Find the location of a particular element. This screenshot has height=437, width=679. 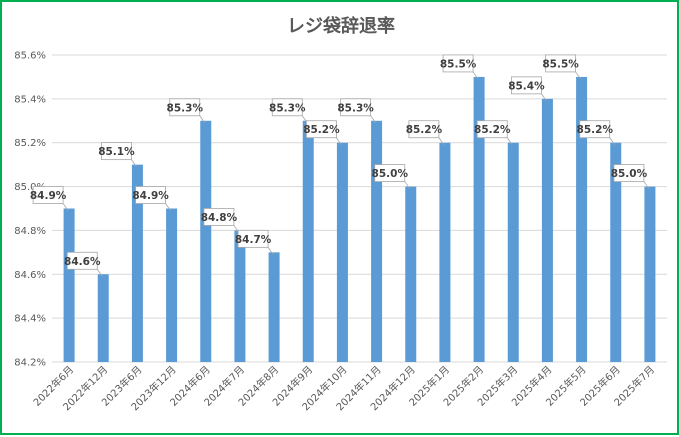

data-label: 85.1% is located at coordinates (116, 152).